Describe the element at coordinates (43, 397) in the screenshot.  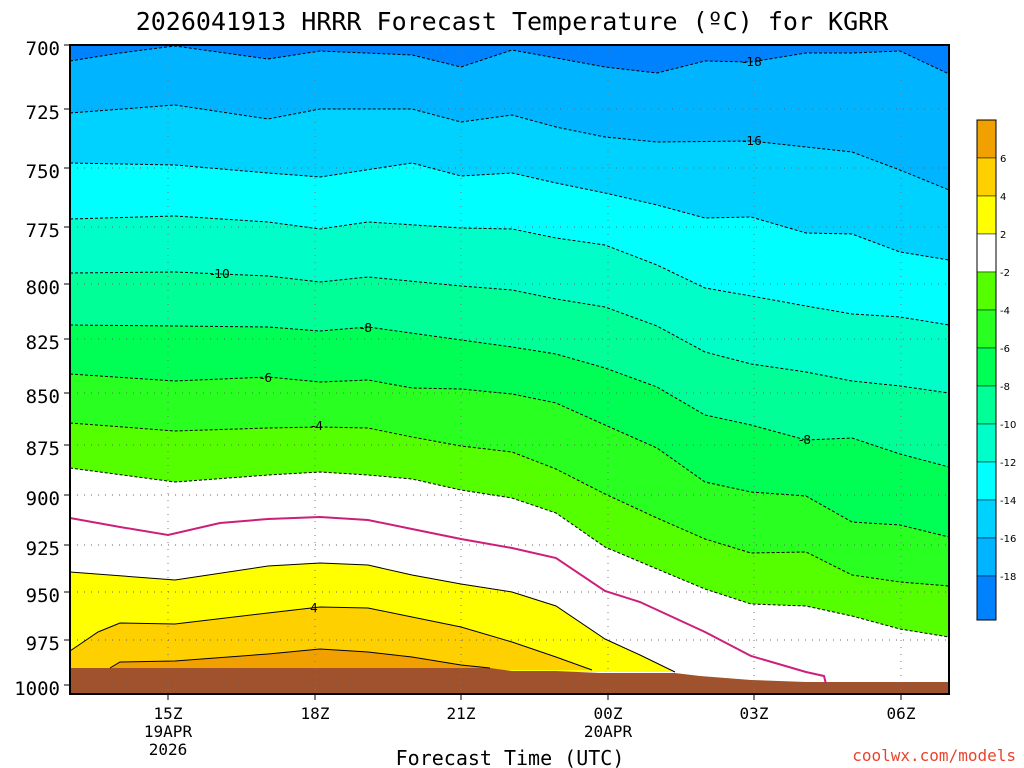
I see `y-tick-label: 850` at that location.